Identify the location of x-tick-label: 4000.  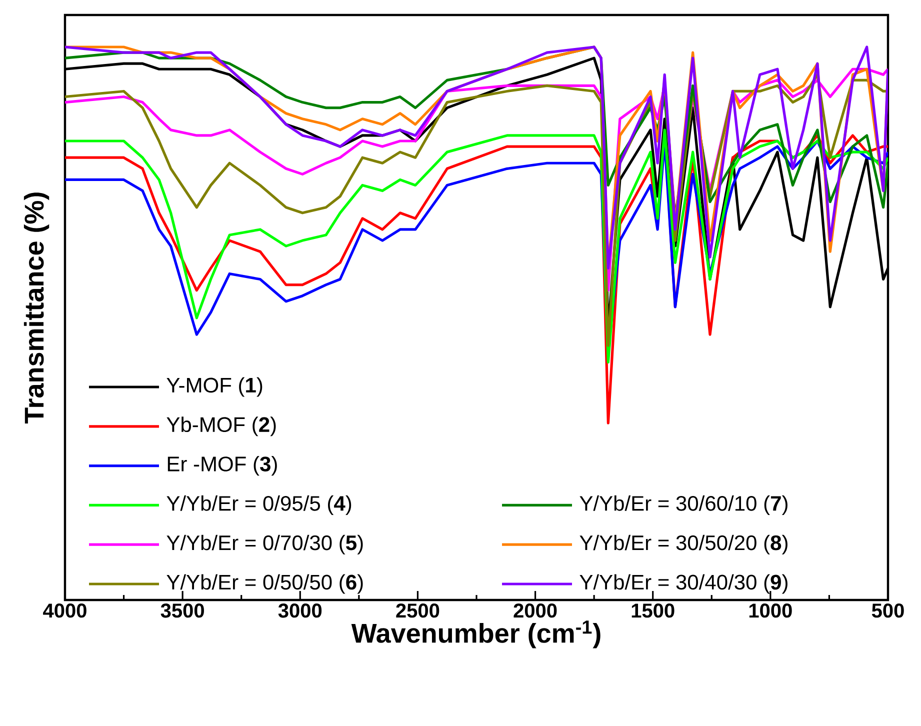
(64, 611).